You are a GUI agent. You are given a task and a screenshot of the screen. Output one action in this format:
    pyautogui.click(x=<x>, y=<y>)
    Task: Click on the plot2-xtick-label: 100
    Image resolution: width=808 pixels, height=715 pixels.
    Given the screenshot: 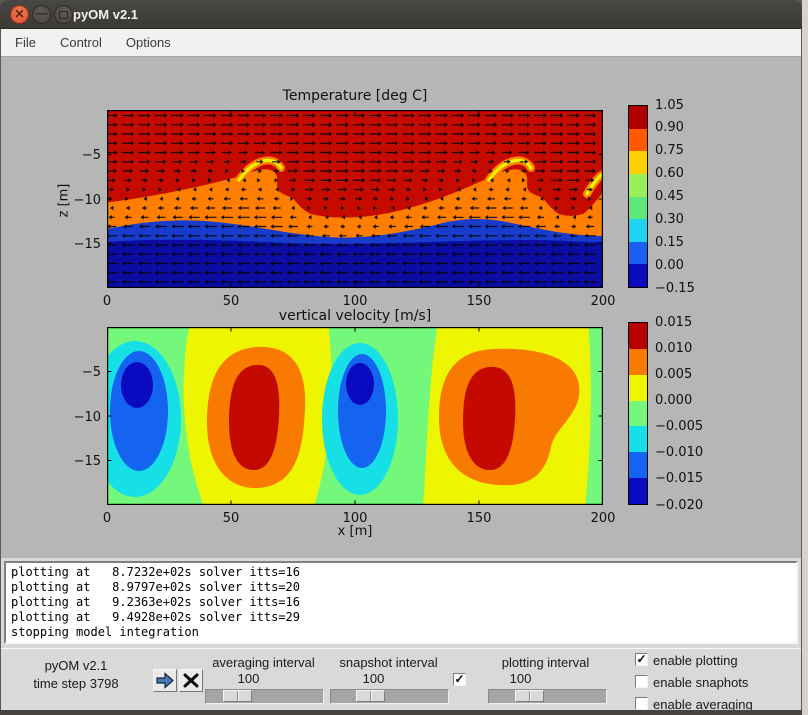 What is the action you would take?
    pyautogui.click(x=355, y=518)
    